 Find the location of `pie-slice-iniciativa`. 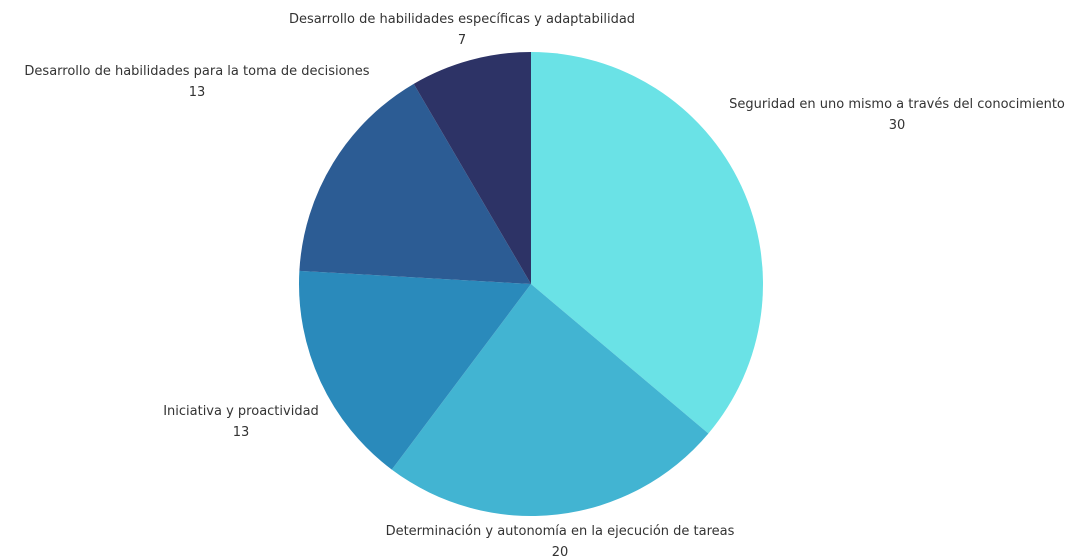

pie-slice-iniciativa is located at coordinates (414, 370).